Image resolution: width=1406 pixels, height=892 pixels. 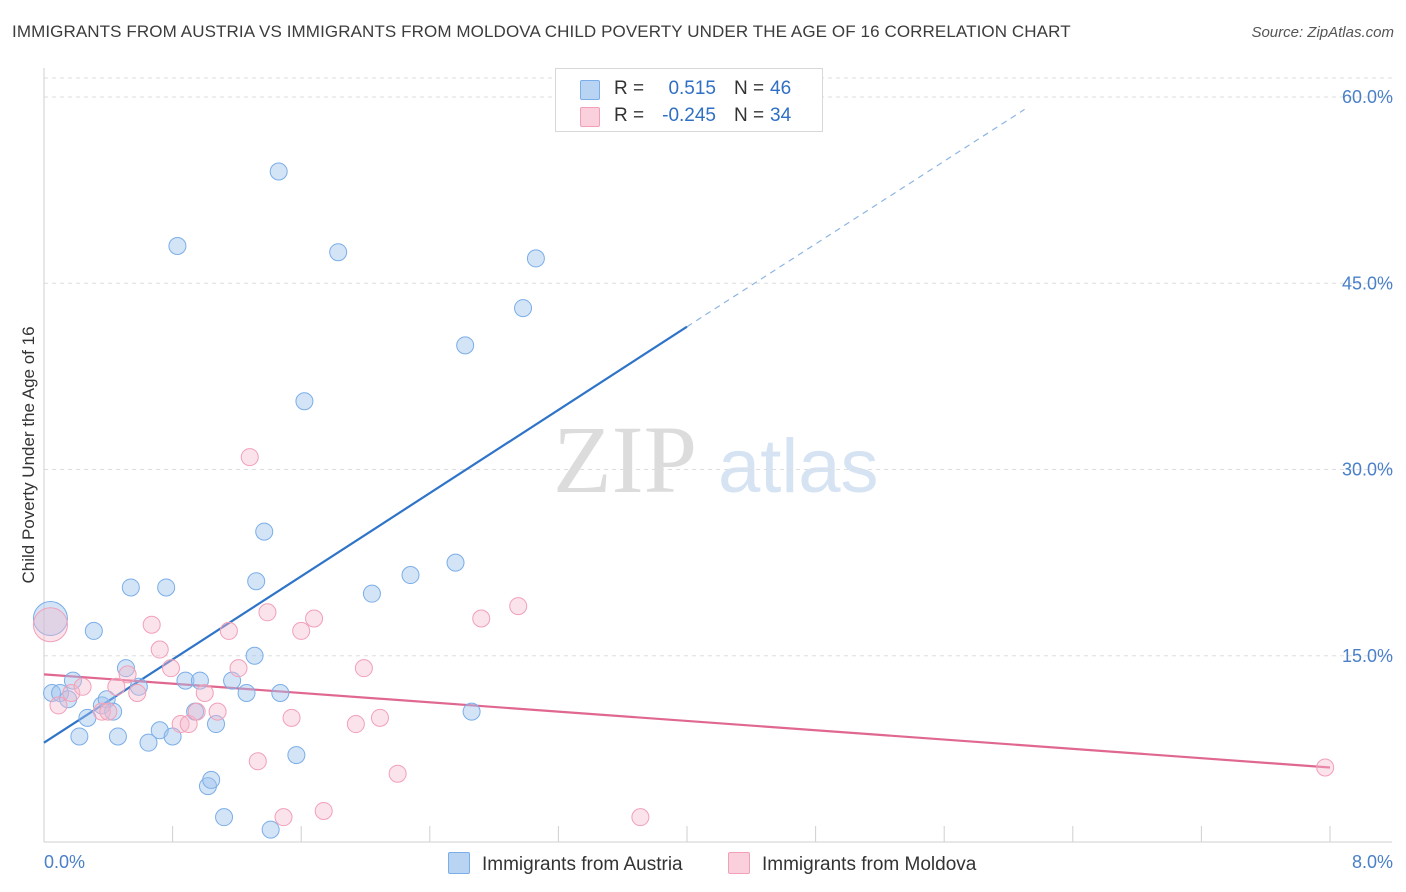 What do you see at coordinates (625, 459) in the screenshot?
I see `watermark-zip: ZIP` at bounding box center [625, 459].